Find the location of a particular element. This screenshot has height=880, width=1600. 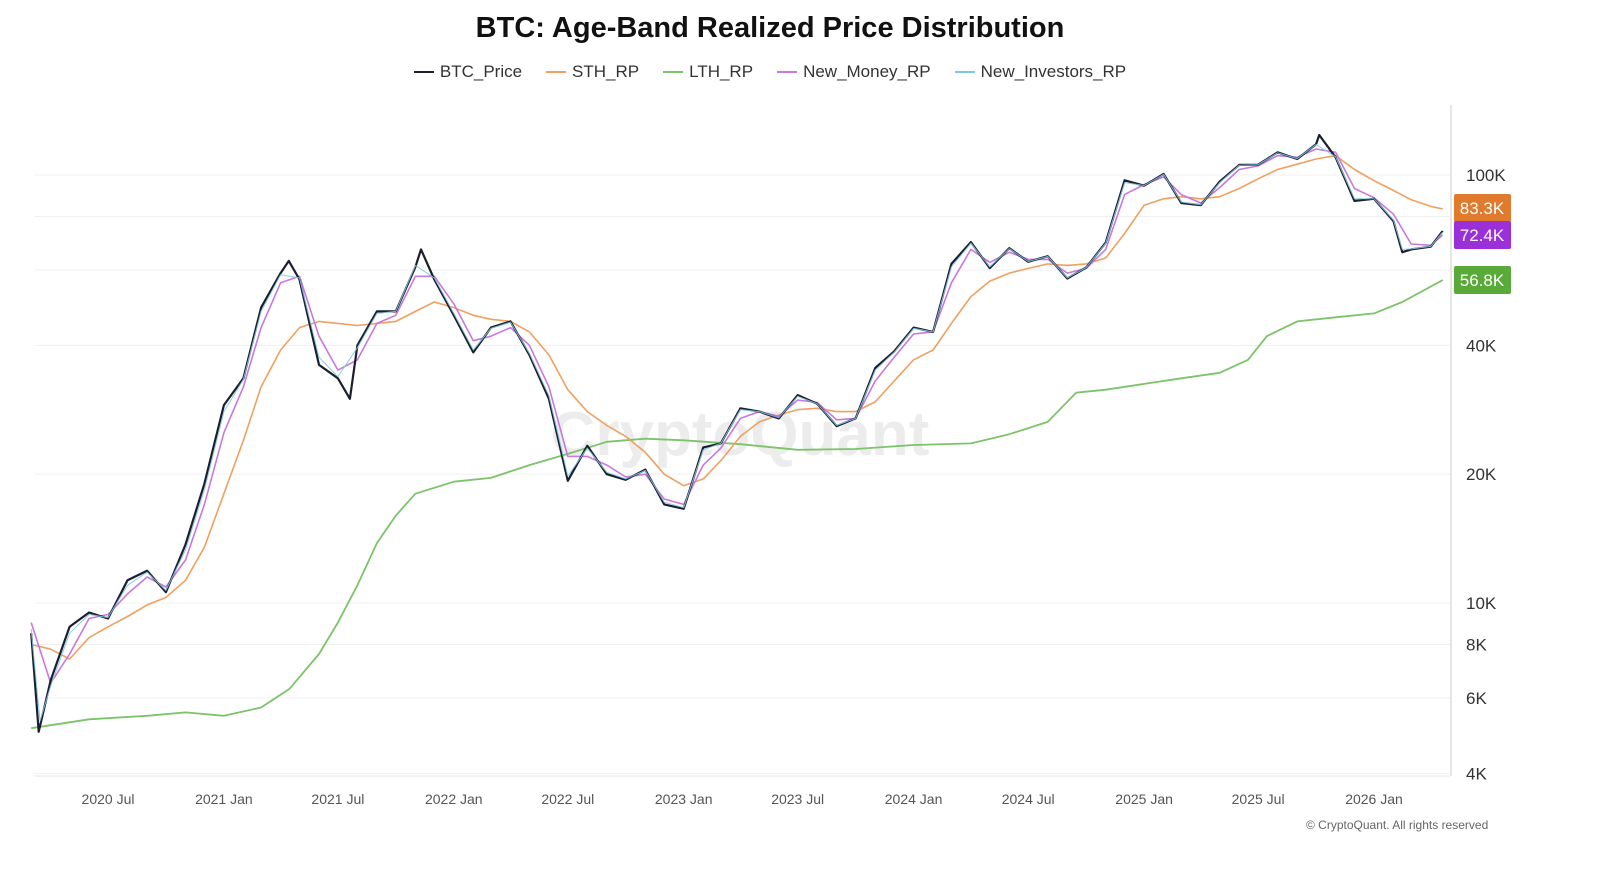

legend-item-btc-price: BTC_Price is located at coordinates (468, 72).